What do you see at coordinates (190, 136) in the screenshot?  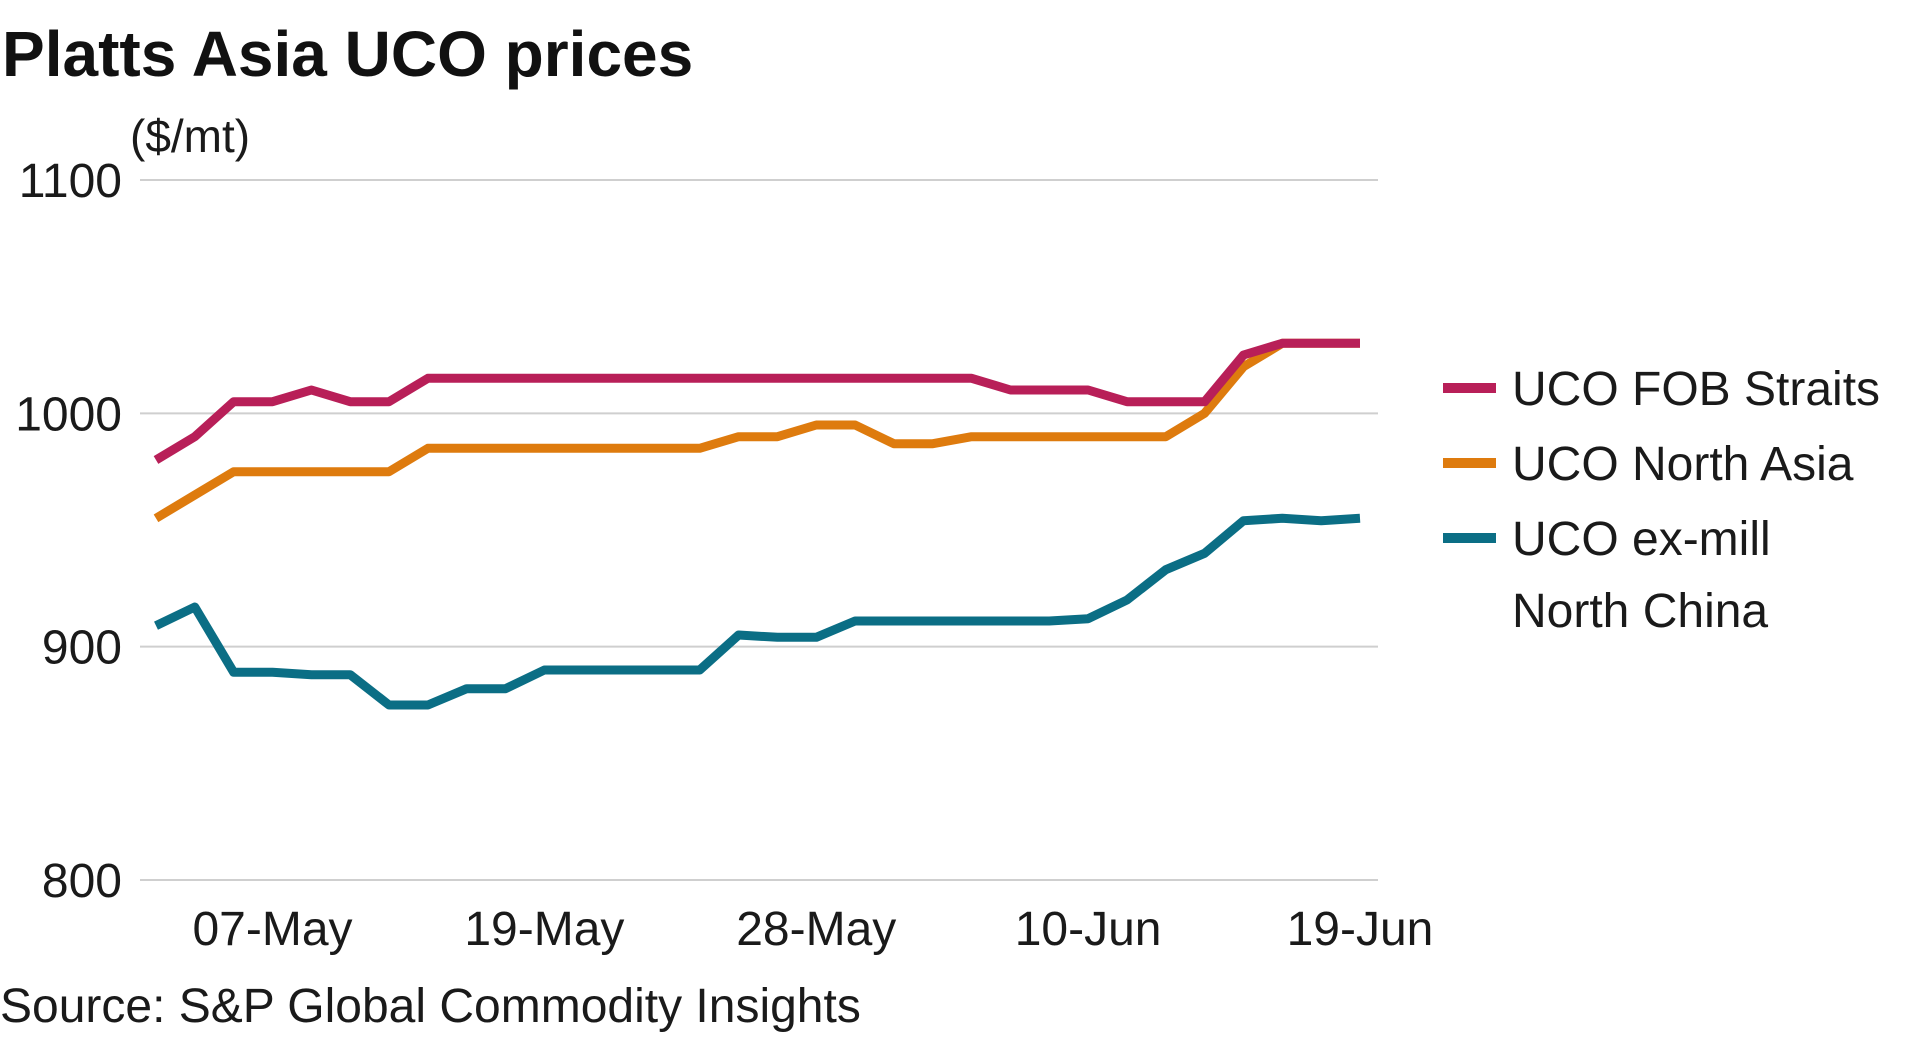 I see `y-axis-unit-label: ($/mt)` at bounding box center [190, 136].